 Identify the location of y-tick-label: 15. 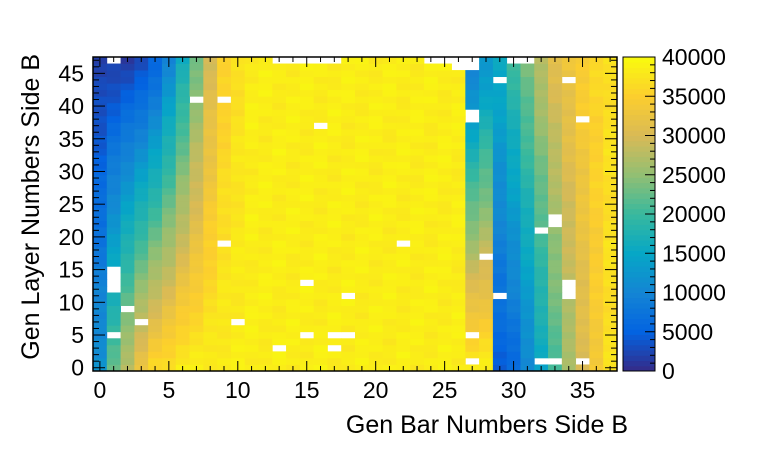
(71, 270).